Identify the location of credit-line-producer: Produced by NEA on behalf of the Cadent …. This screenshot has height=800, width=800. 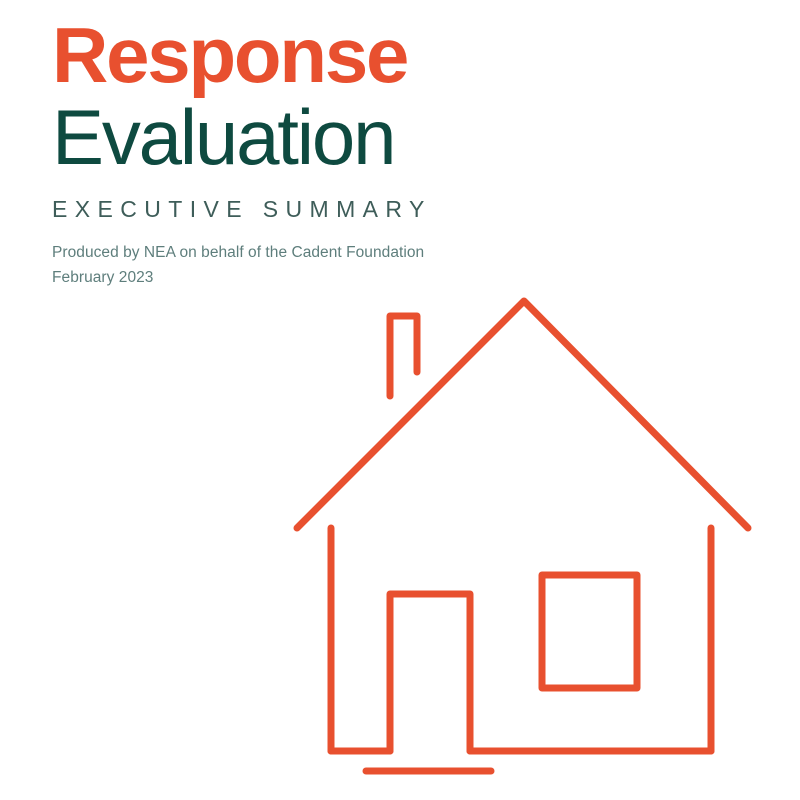
(238, 252).